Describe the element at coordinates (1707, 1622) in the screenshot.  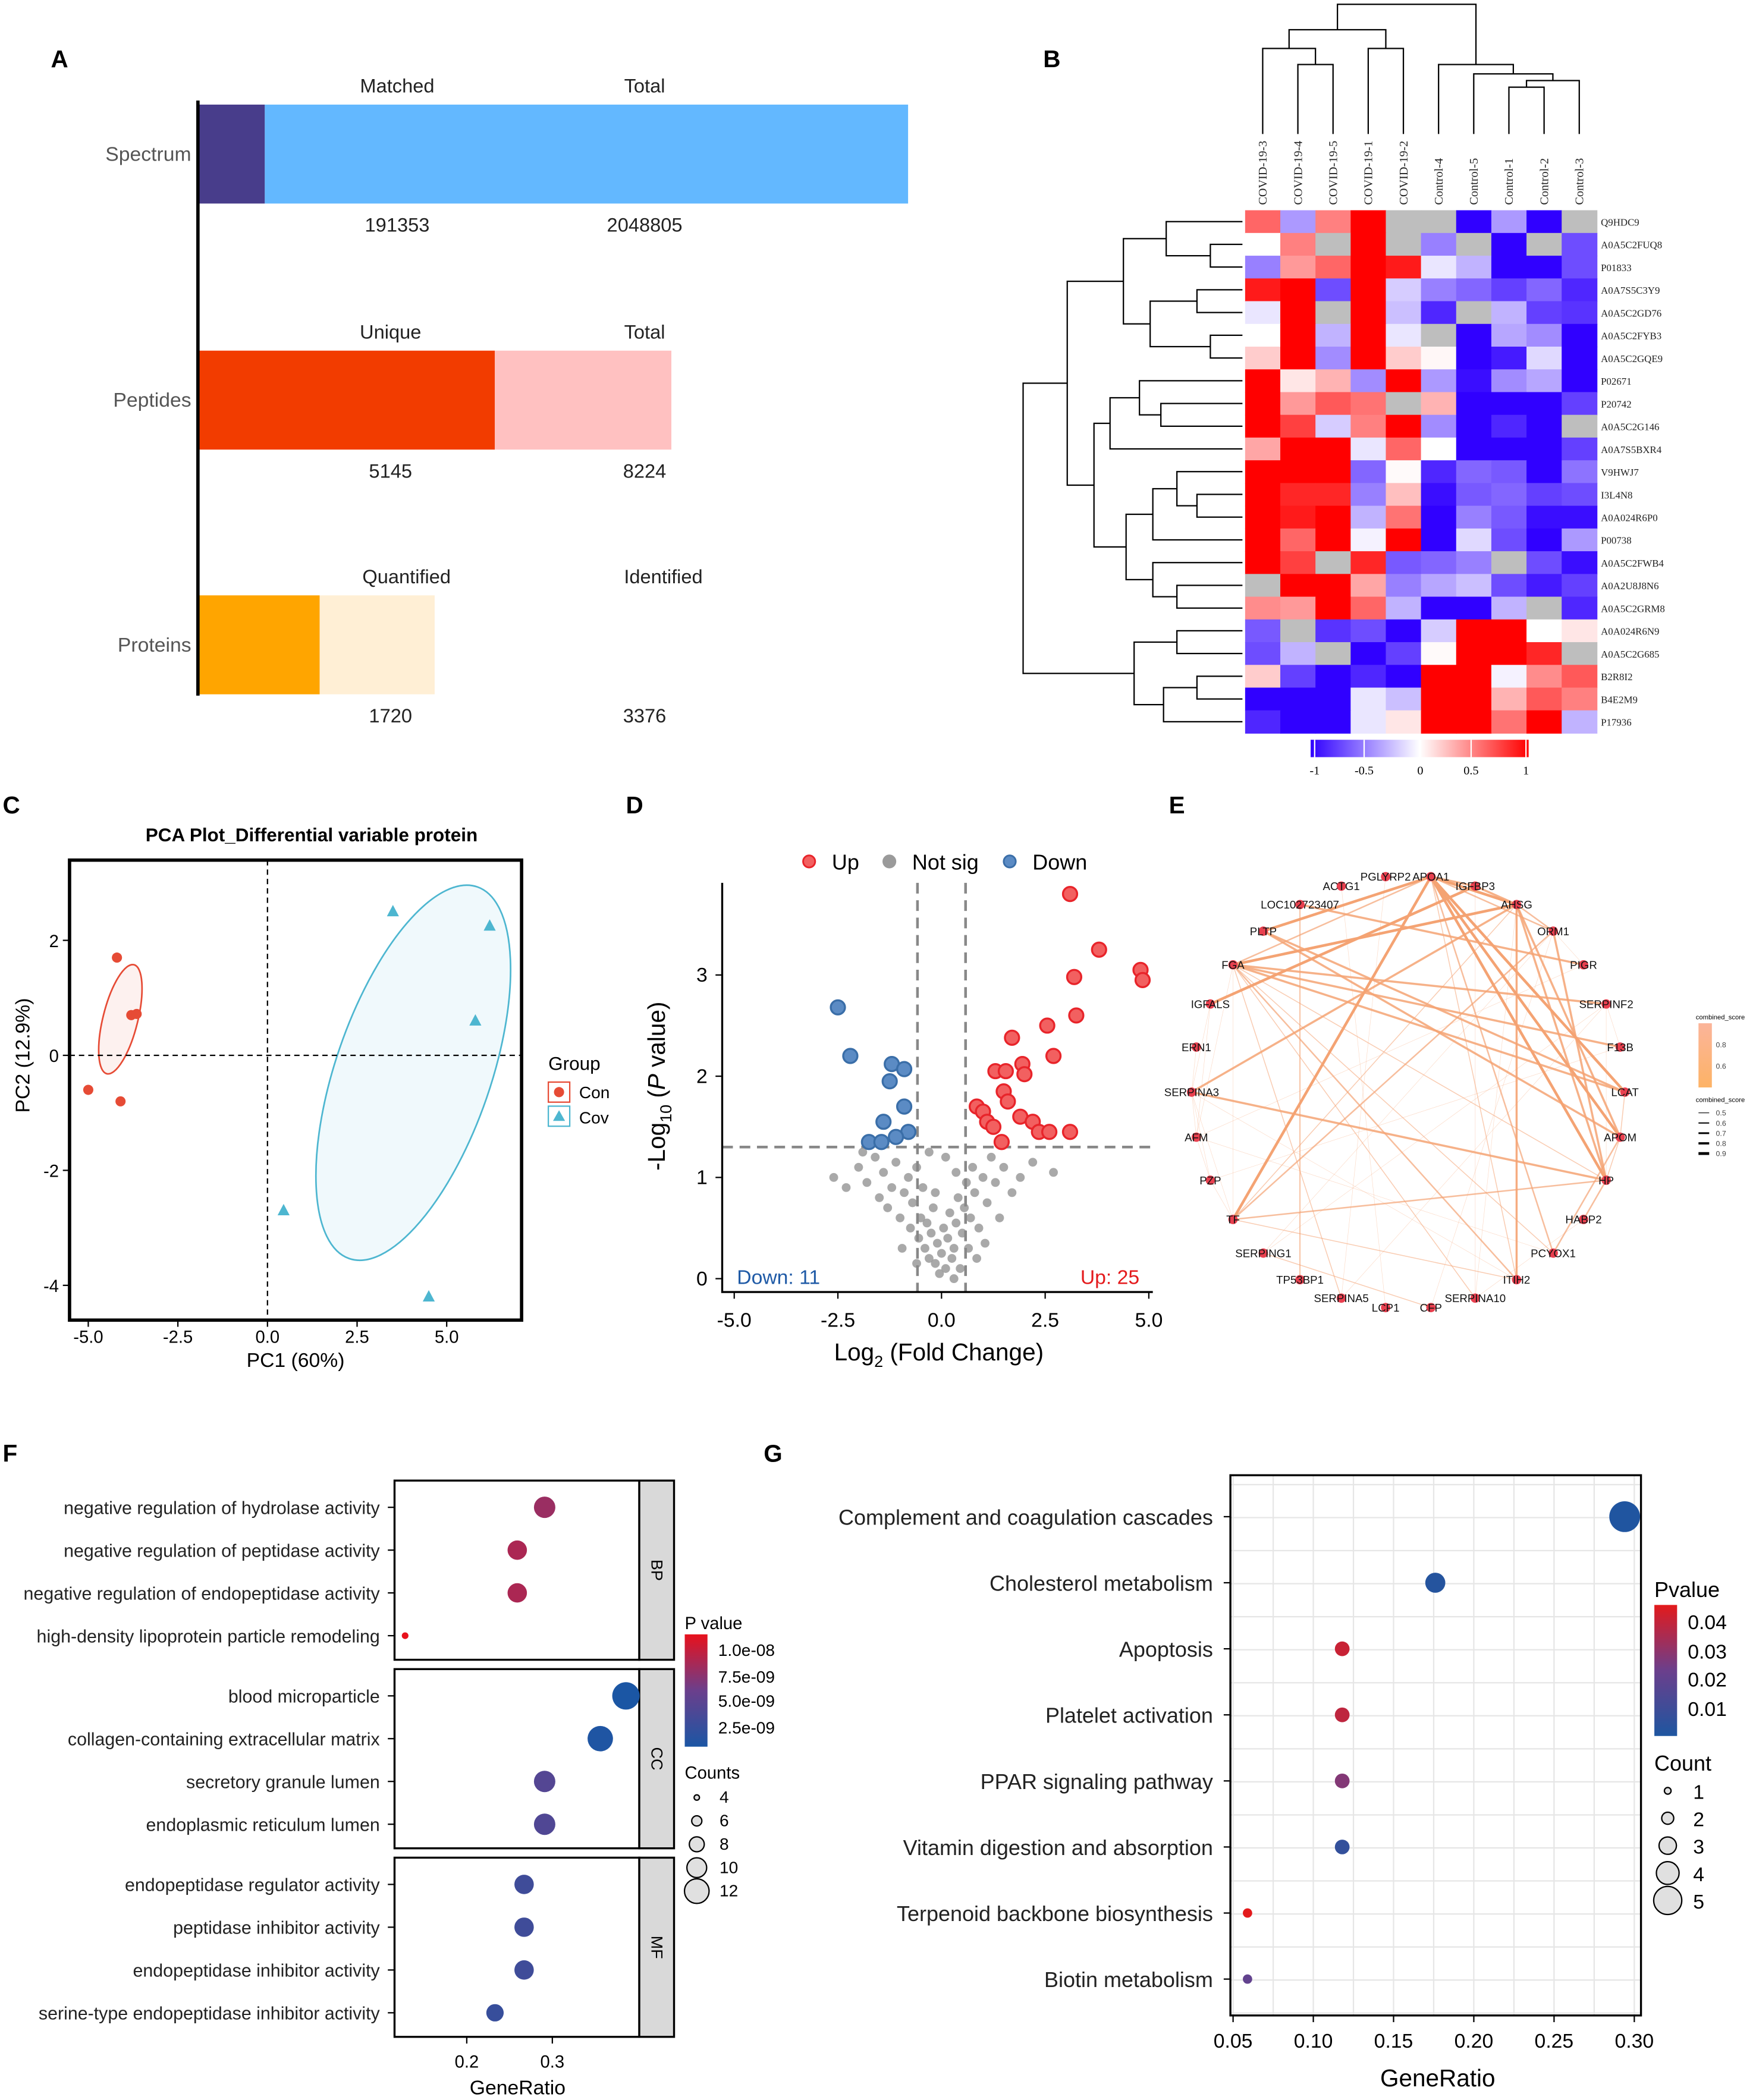
I see `legend-tick-label: 0.04` at that location.